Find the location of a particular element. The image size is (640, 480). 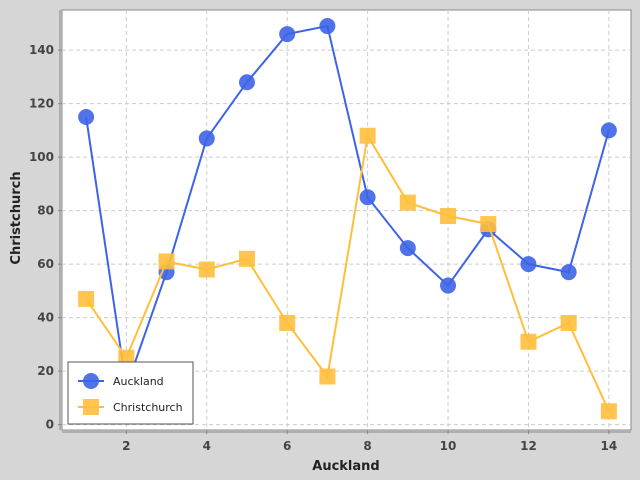

y-tick-label: 120 is located at coordinates (41, 104).